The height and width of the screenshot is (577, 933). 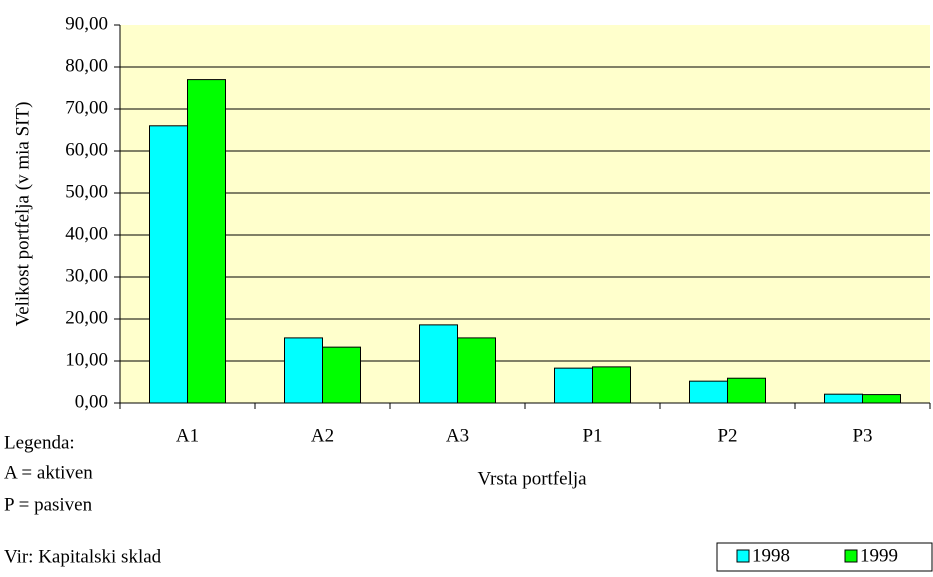 I want to click on x-tick-label: A3, so click(x=457, y=435).